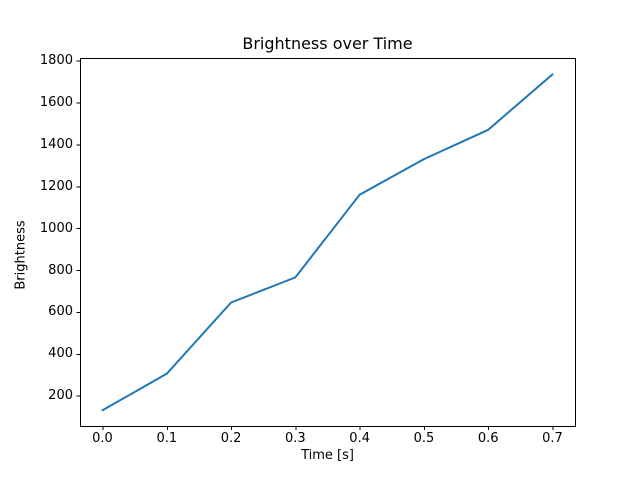  What do you see at coordinates (424, 438) in the screenshot?
I see `x-tick-label: 0.5` at bounding box center [424, 438].